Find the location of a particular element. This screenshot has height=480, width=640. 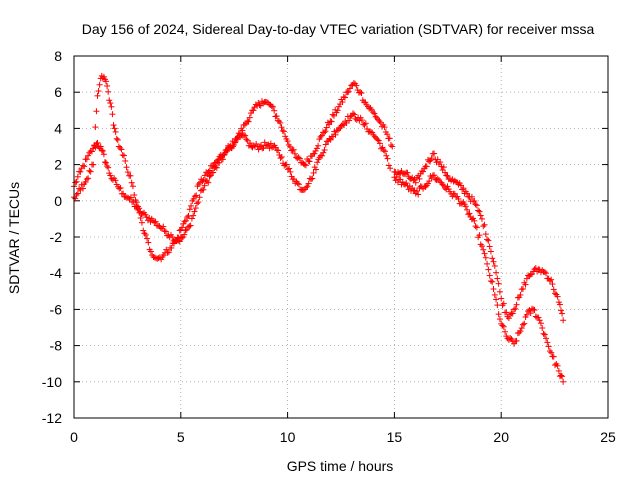

x-tick-label: 0 is located at coordinates (74, 437).